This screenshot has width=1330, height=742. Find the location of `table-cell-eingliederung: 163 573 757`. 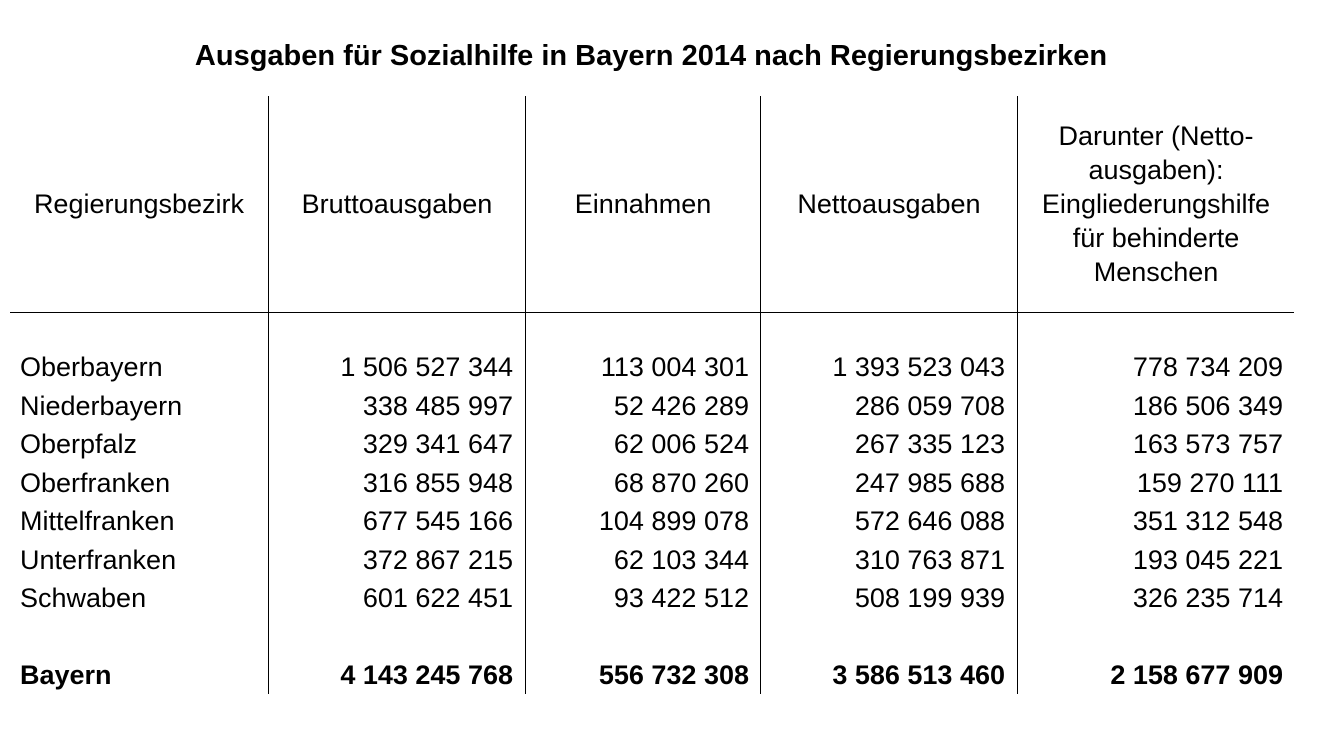

table-cell-eingliederung: 163 573 757 is located at coordinates (1207, 444).